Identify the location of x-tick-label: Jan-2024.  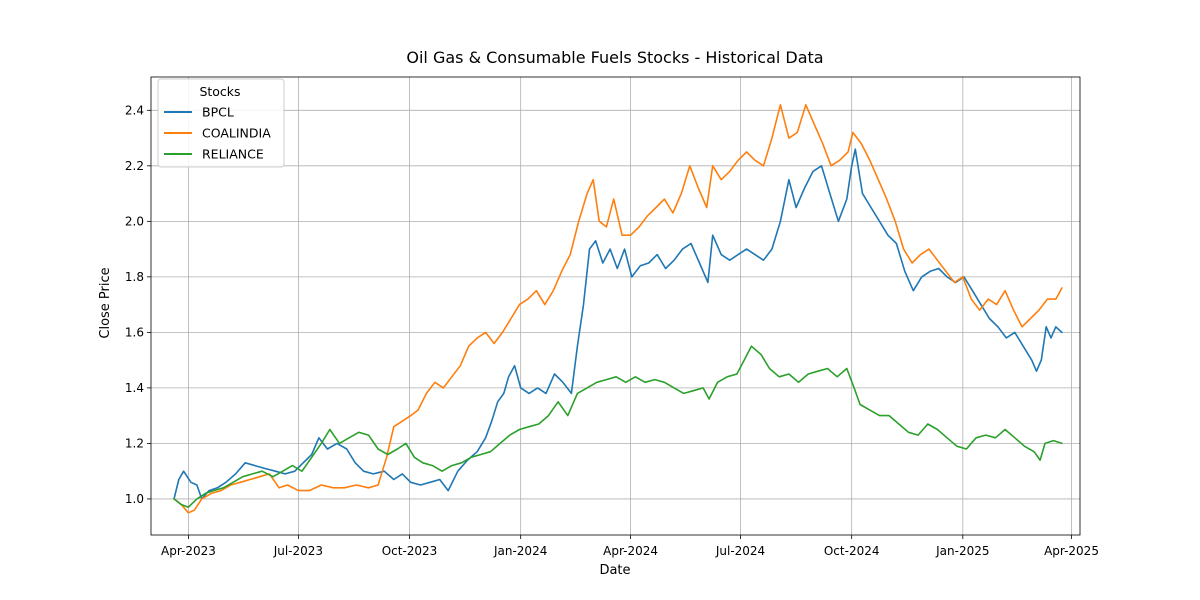
(520, 551).